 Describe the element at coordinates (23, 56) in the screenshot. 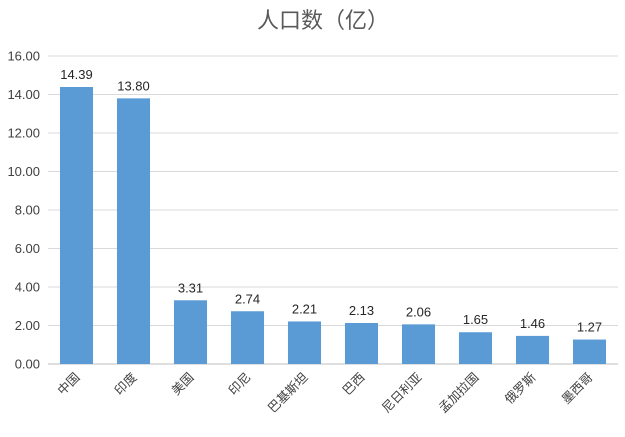

I see `y-tick-label: 16.00` at that location.